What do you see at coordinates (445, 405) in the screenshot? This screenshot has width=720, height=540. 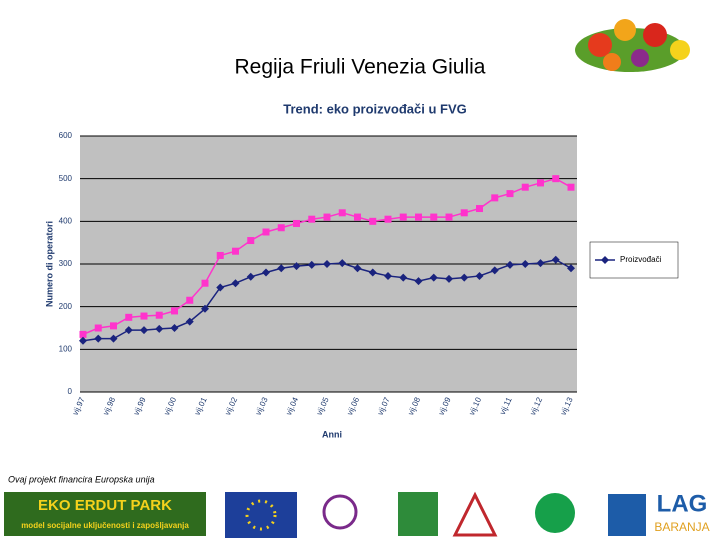 I see `x-tick-label: vij.09` at bounding box center [445, 405].